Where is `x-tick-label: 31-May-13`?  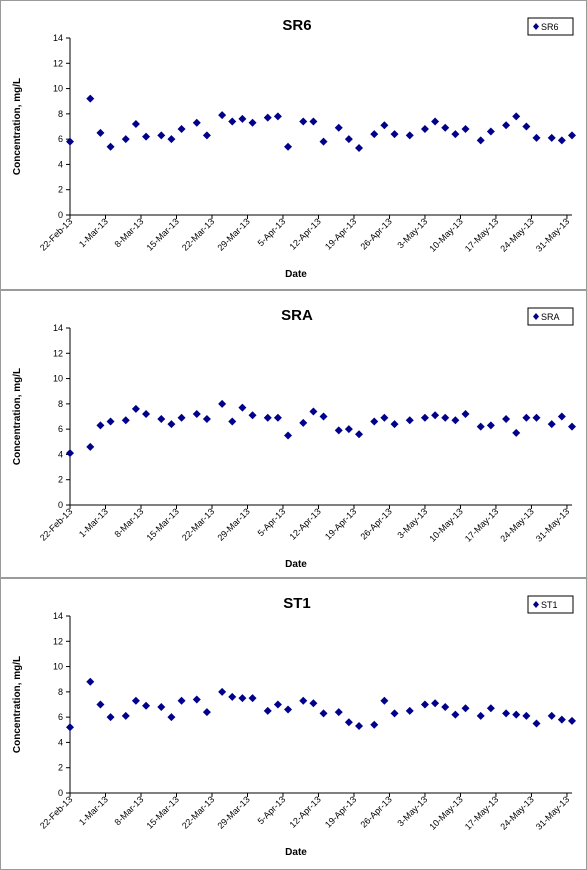 x-tick-label: 31-May-13 is located at coordinates (552, 234).